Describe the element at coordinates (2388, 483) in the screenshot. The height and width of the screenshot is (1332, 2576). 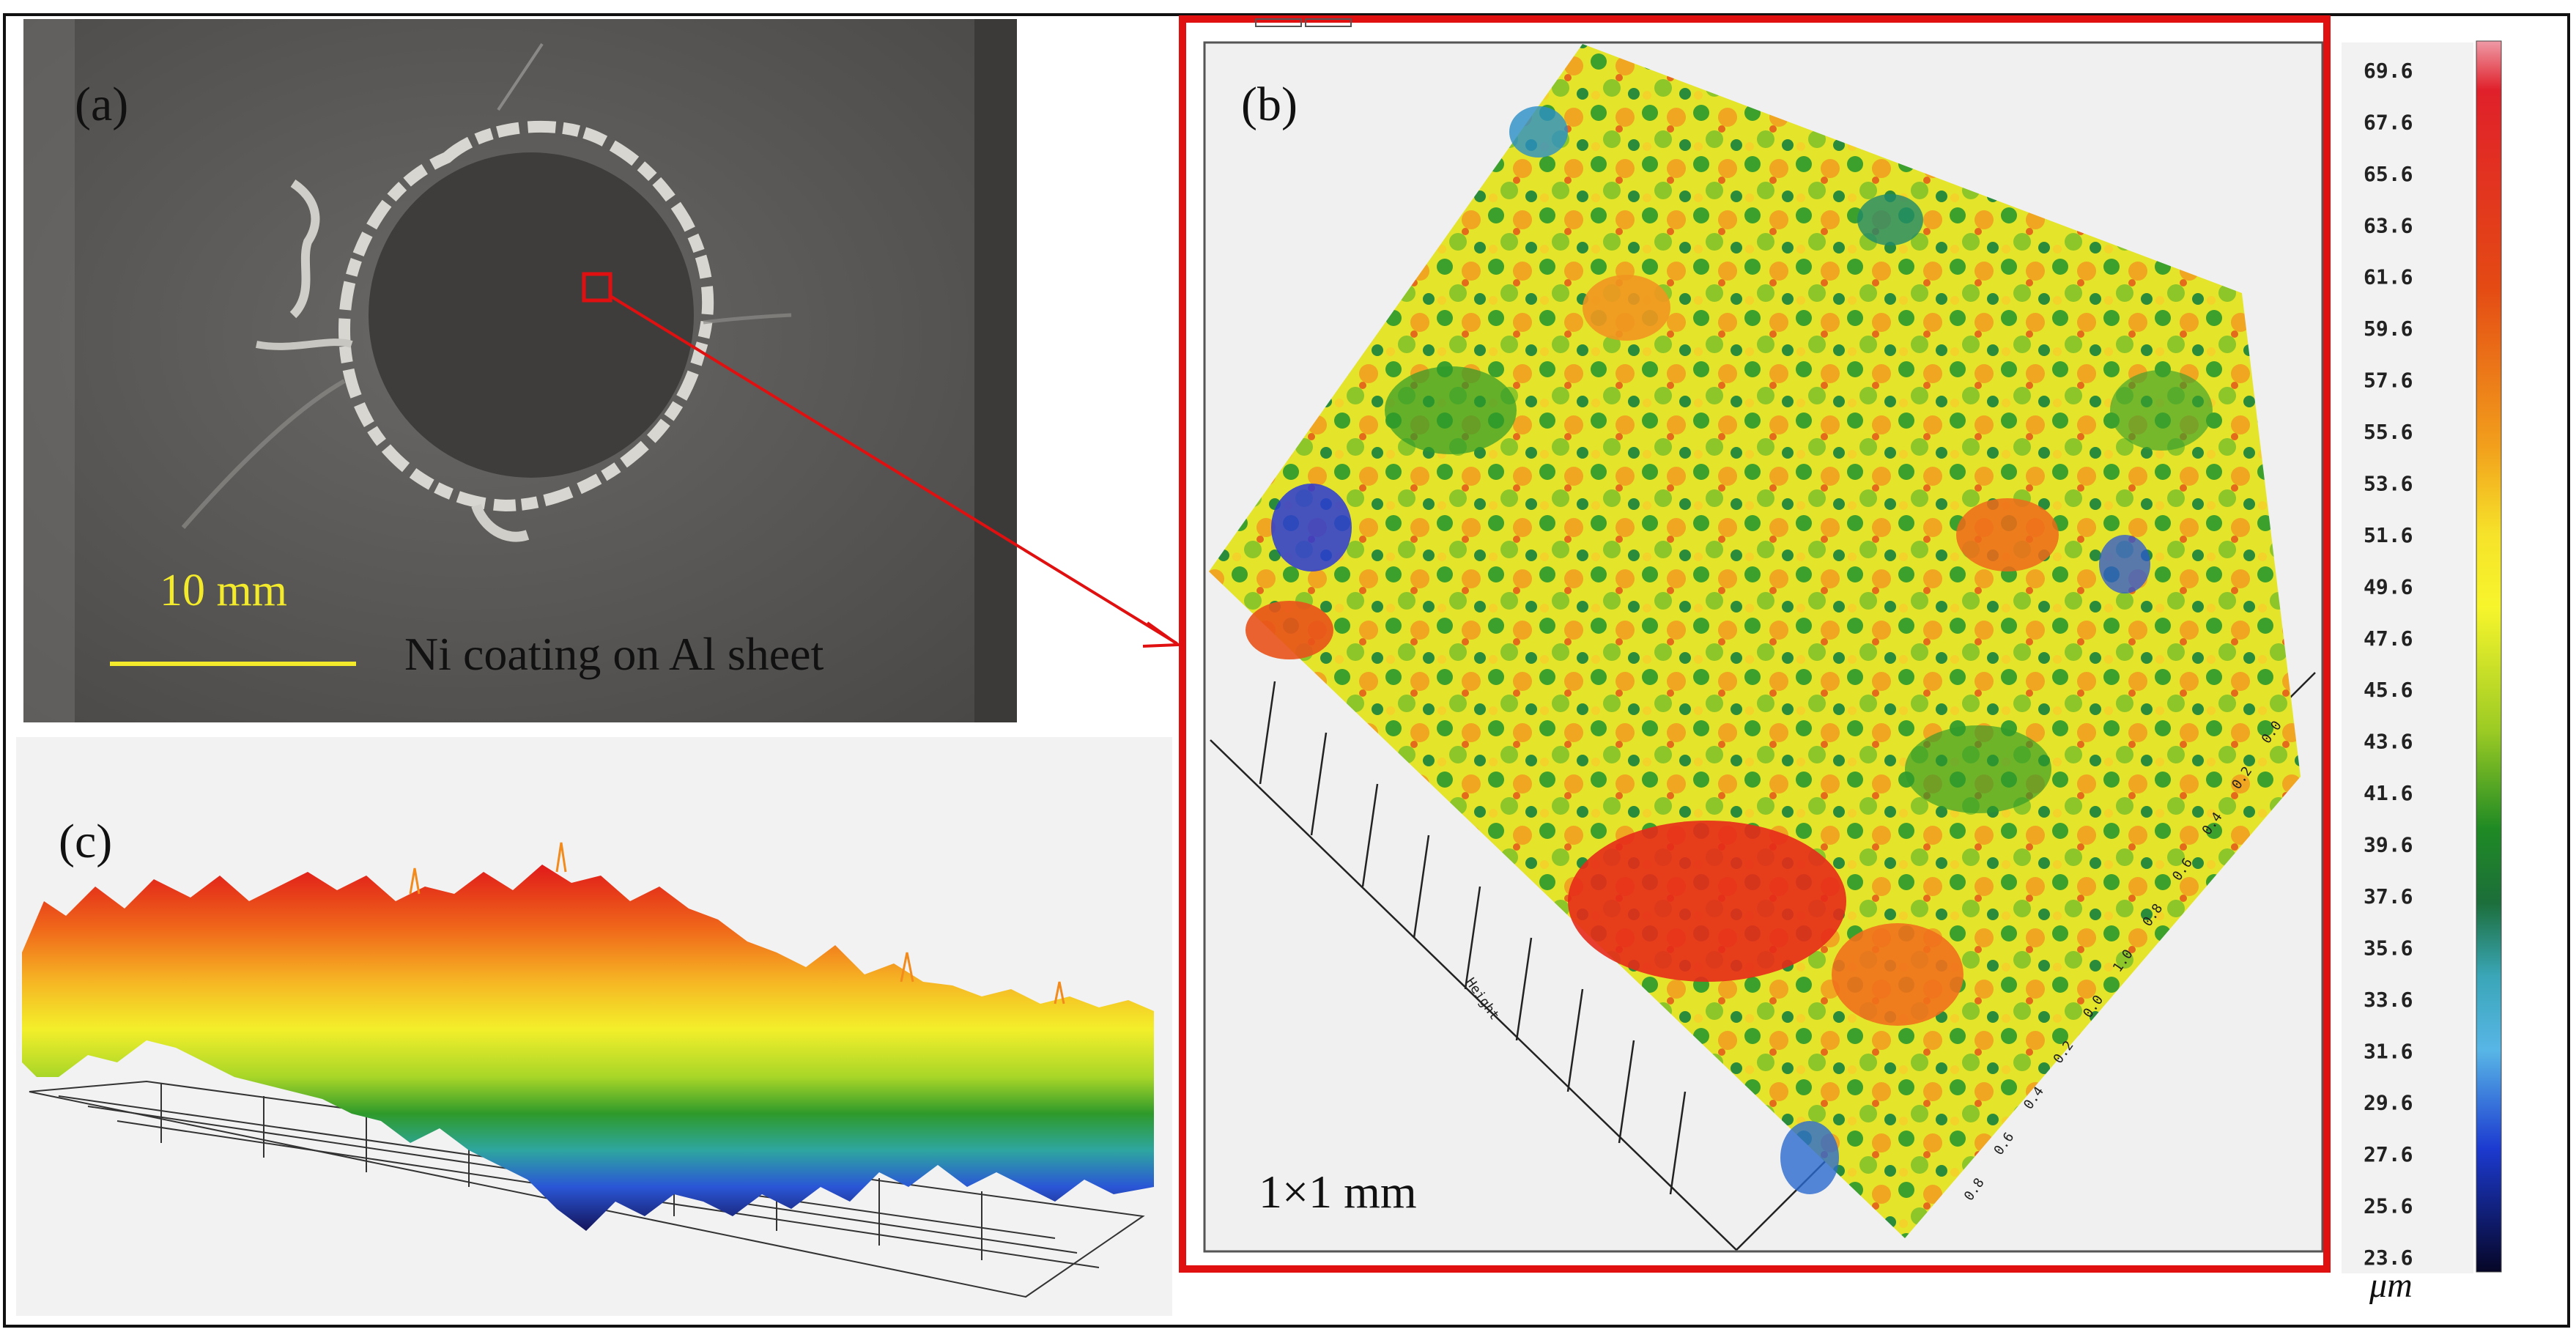
I see `colorbar-tick-label: 53.6` at that location.